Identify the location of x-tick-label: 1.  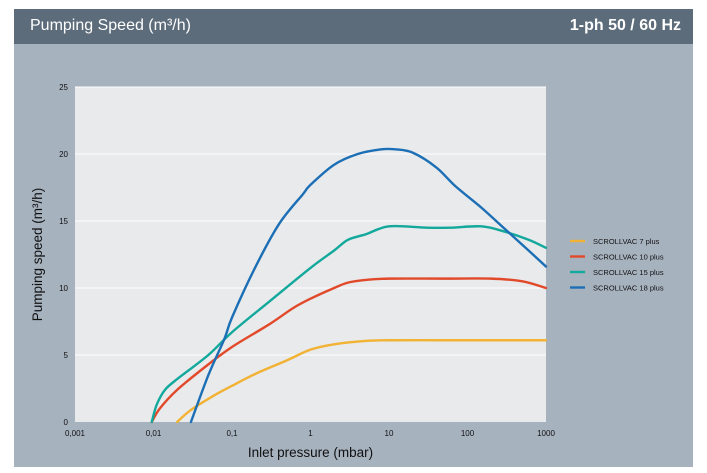
(310, 433).